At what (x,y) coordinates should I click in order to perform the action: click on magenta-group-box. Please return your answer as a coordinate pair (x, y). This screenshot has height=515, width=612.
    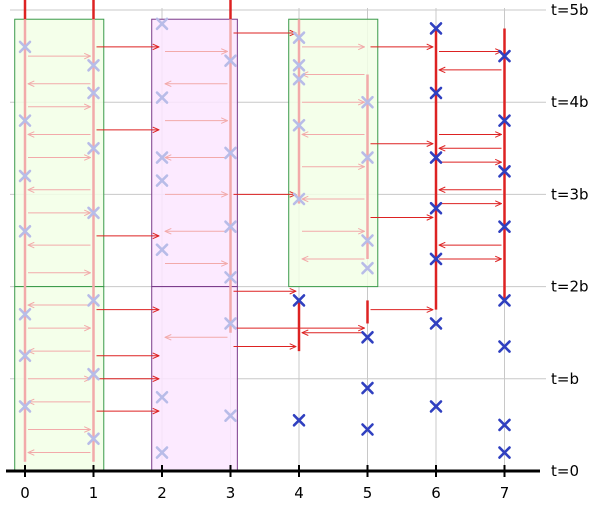
    Looking at the image, I should click on (194, 379).